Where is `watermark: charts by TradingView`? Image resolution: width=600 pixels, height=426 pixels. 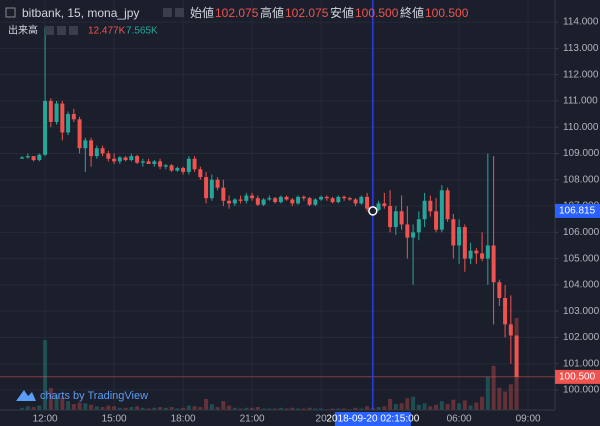 watermark: charts by TradingView is located at coordinates (94, 396).